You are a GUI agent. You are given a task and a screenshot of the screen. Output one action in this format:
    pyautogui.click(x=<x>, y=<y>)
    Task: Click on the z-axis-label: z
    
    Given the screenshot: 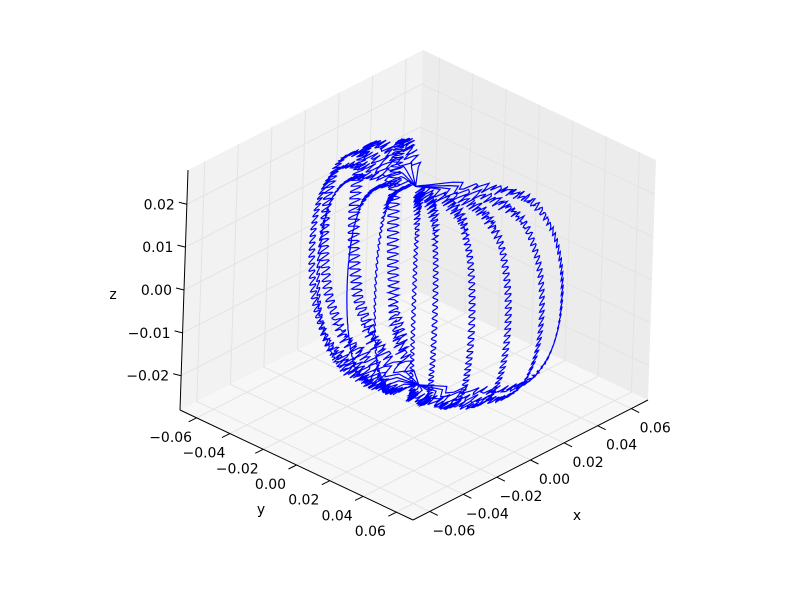 What is the action you would take?
    pyautogui.click(x=112, y=295)
    